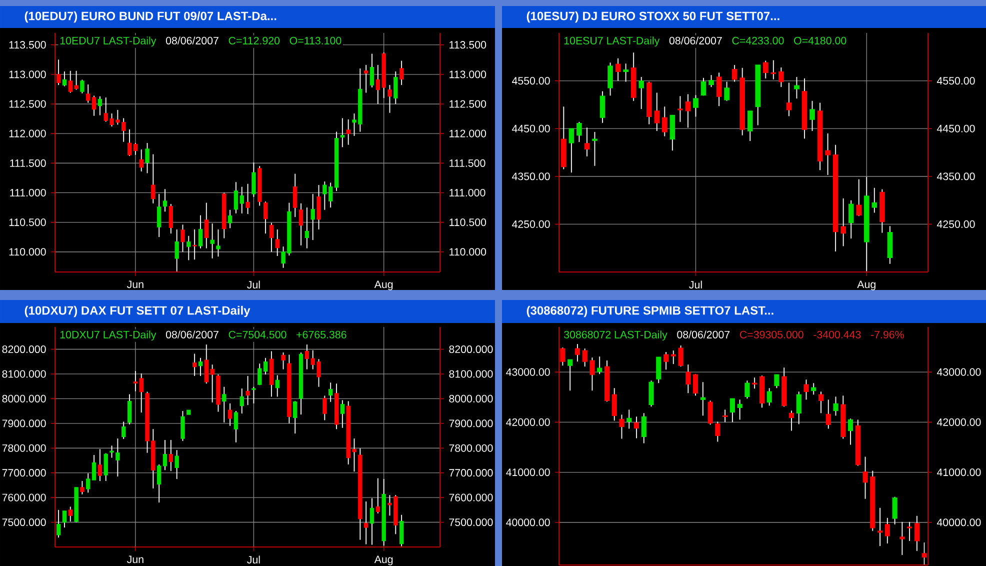 This screenshot has width=986, height=566. I want to click on y-tick-label: 43000.00, so click(528, 372).